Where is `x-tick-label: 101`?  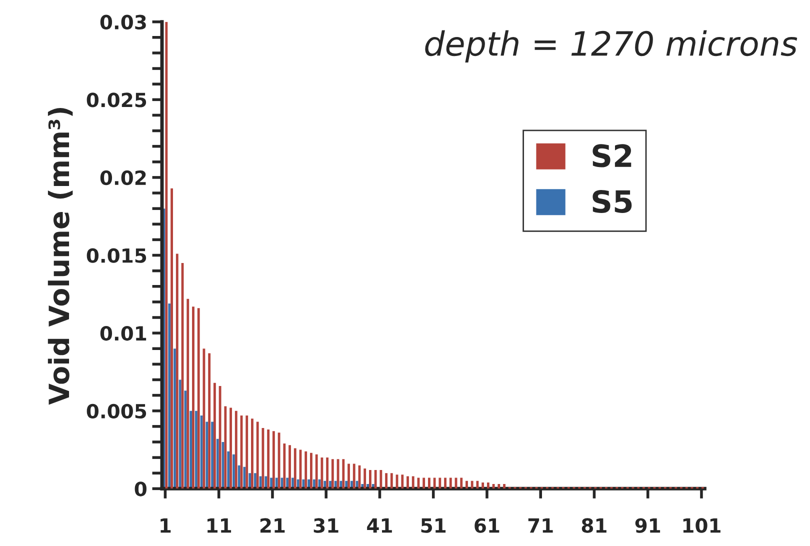
x-tick-label: 101 is located at coordinates (701, 525).